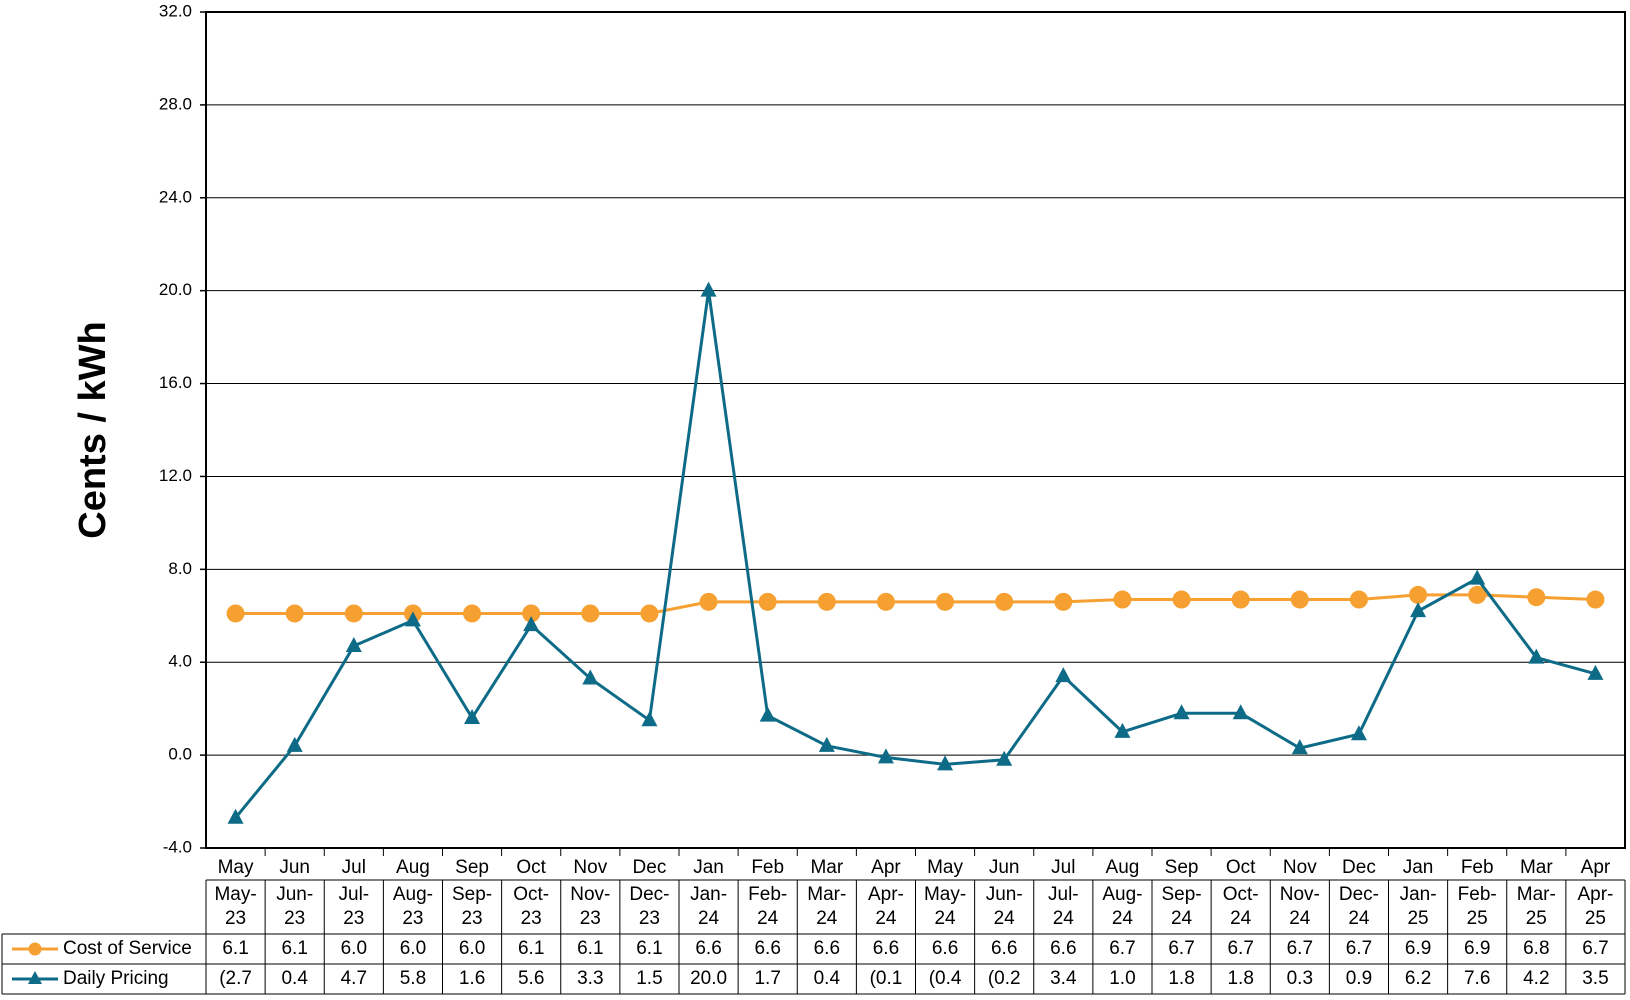  Describe the element at coordinates (945, 894) in the screenshot. I see `table-header-month: May-` at that location.